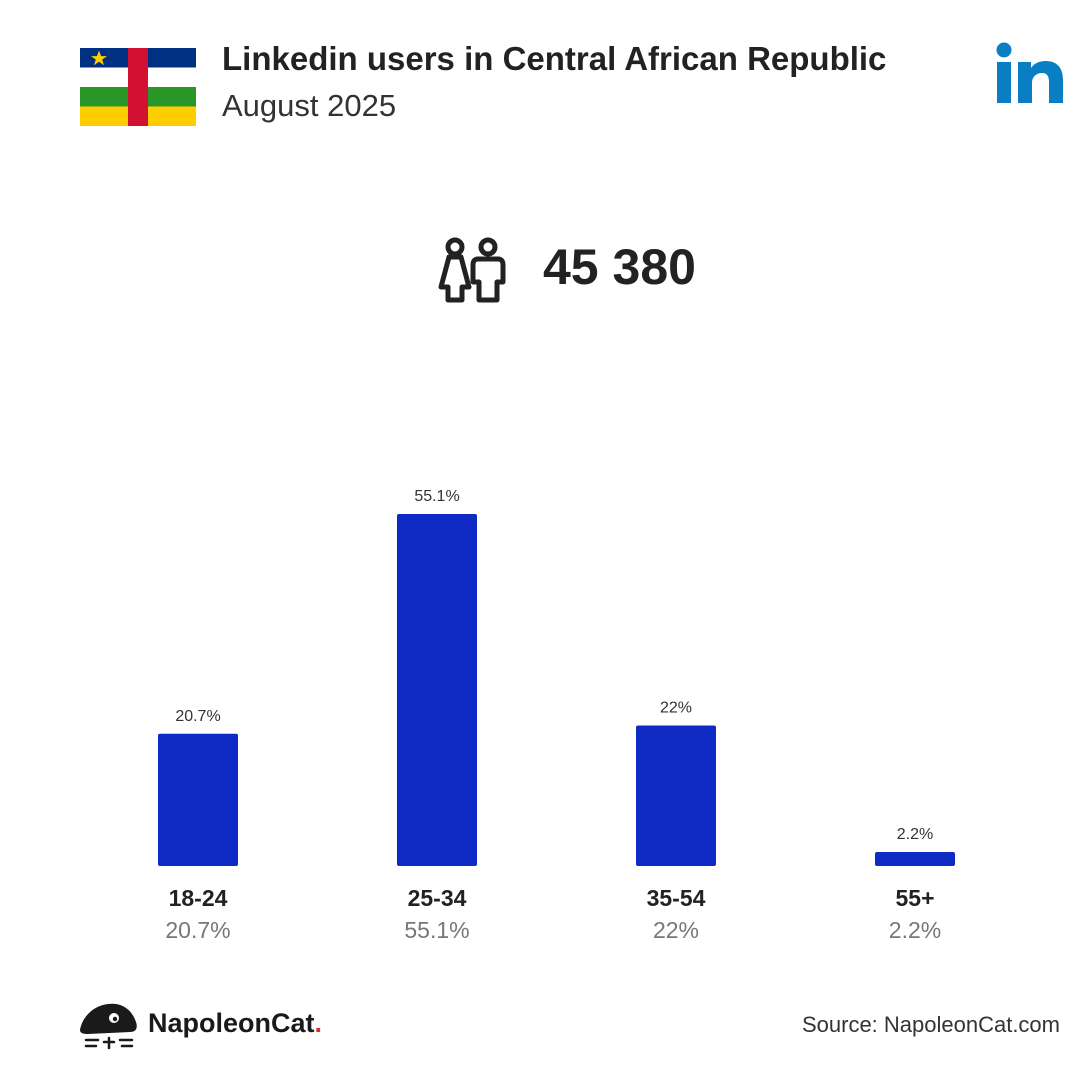  Describe the element at coordinates (198, 898) in the screenshot. I see `category-label: 18-24` at that location.